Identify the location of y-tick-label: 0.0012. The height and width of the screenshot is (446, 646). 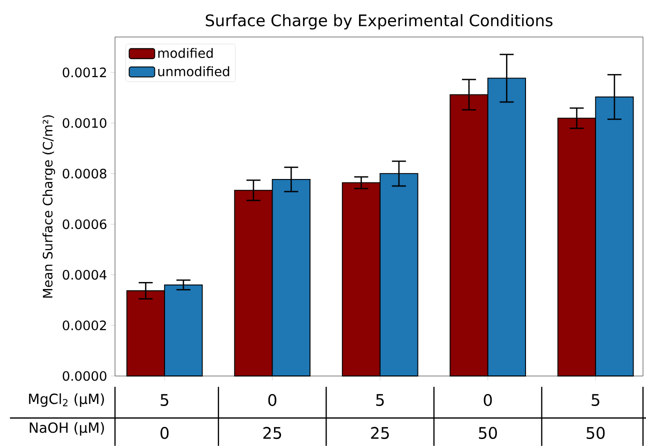
(84, 73).